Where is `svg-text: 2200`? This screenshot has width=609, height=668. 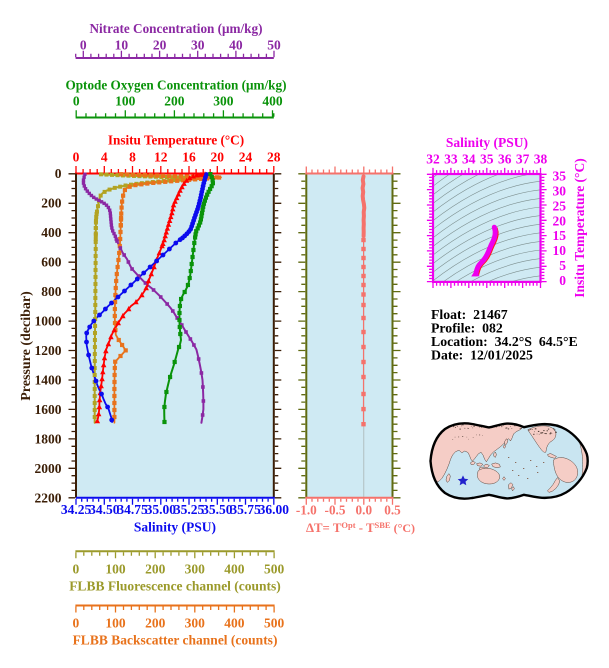 svg-text: 2200 is located at coordinates (48, 497).